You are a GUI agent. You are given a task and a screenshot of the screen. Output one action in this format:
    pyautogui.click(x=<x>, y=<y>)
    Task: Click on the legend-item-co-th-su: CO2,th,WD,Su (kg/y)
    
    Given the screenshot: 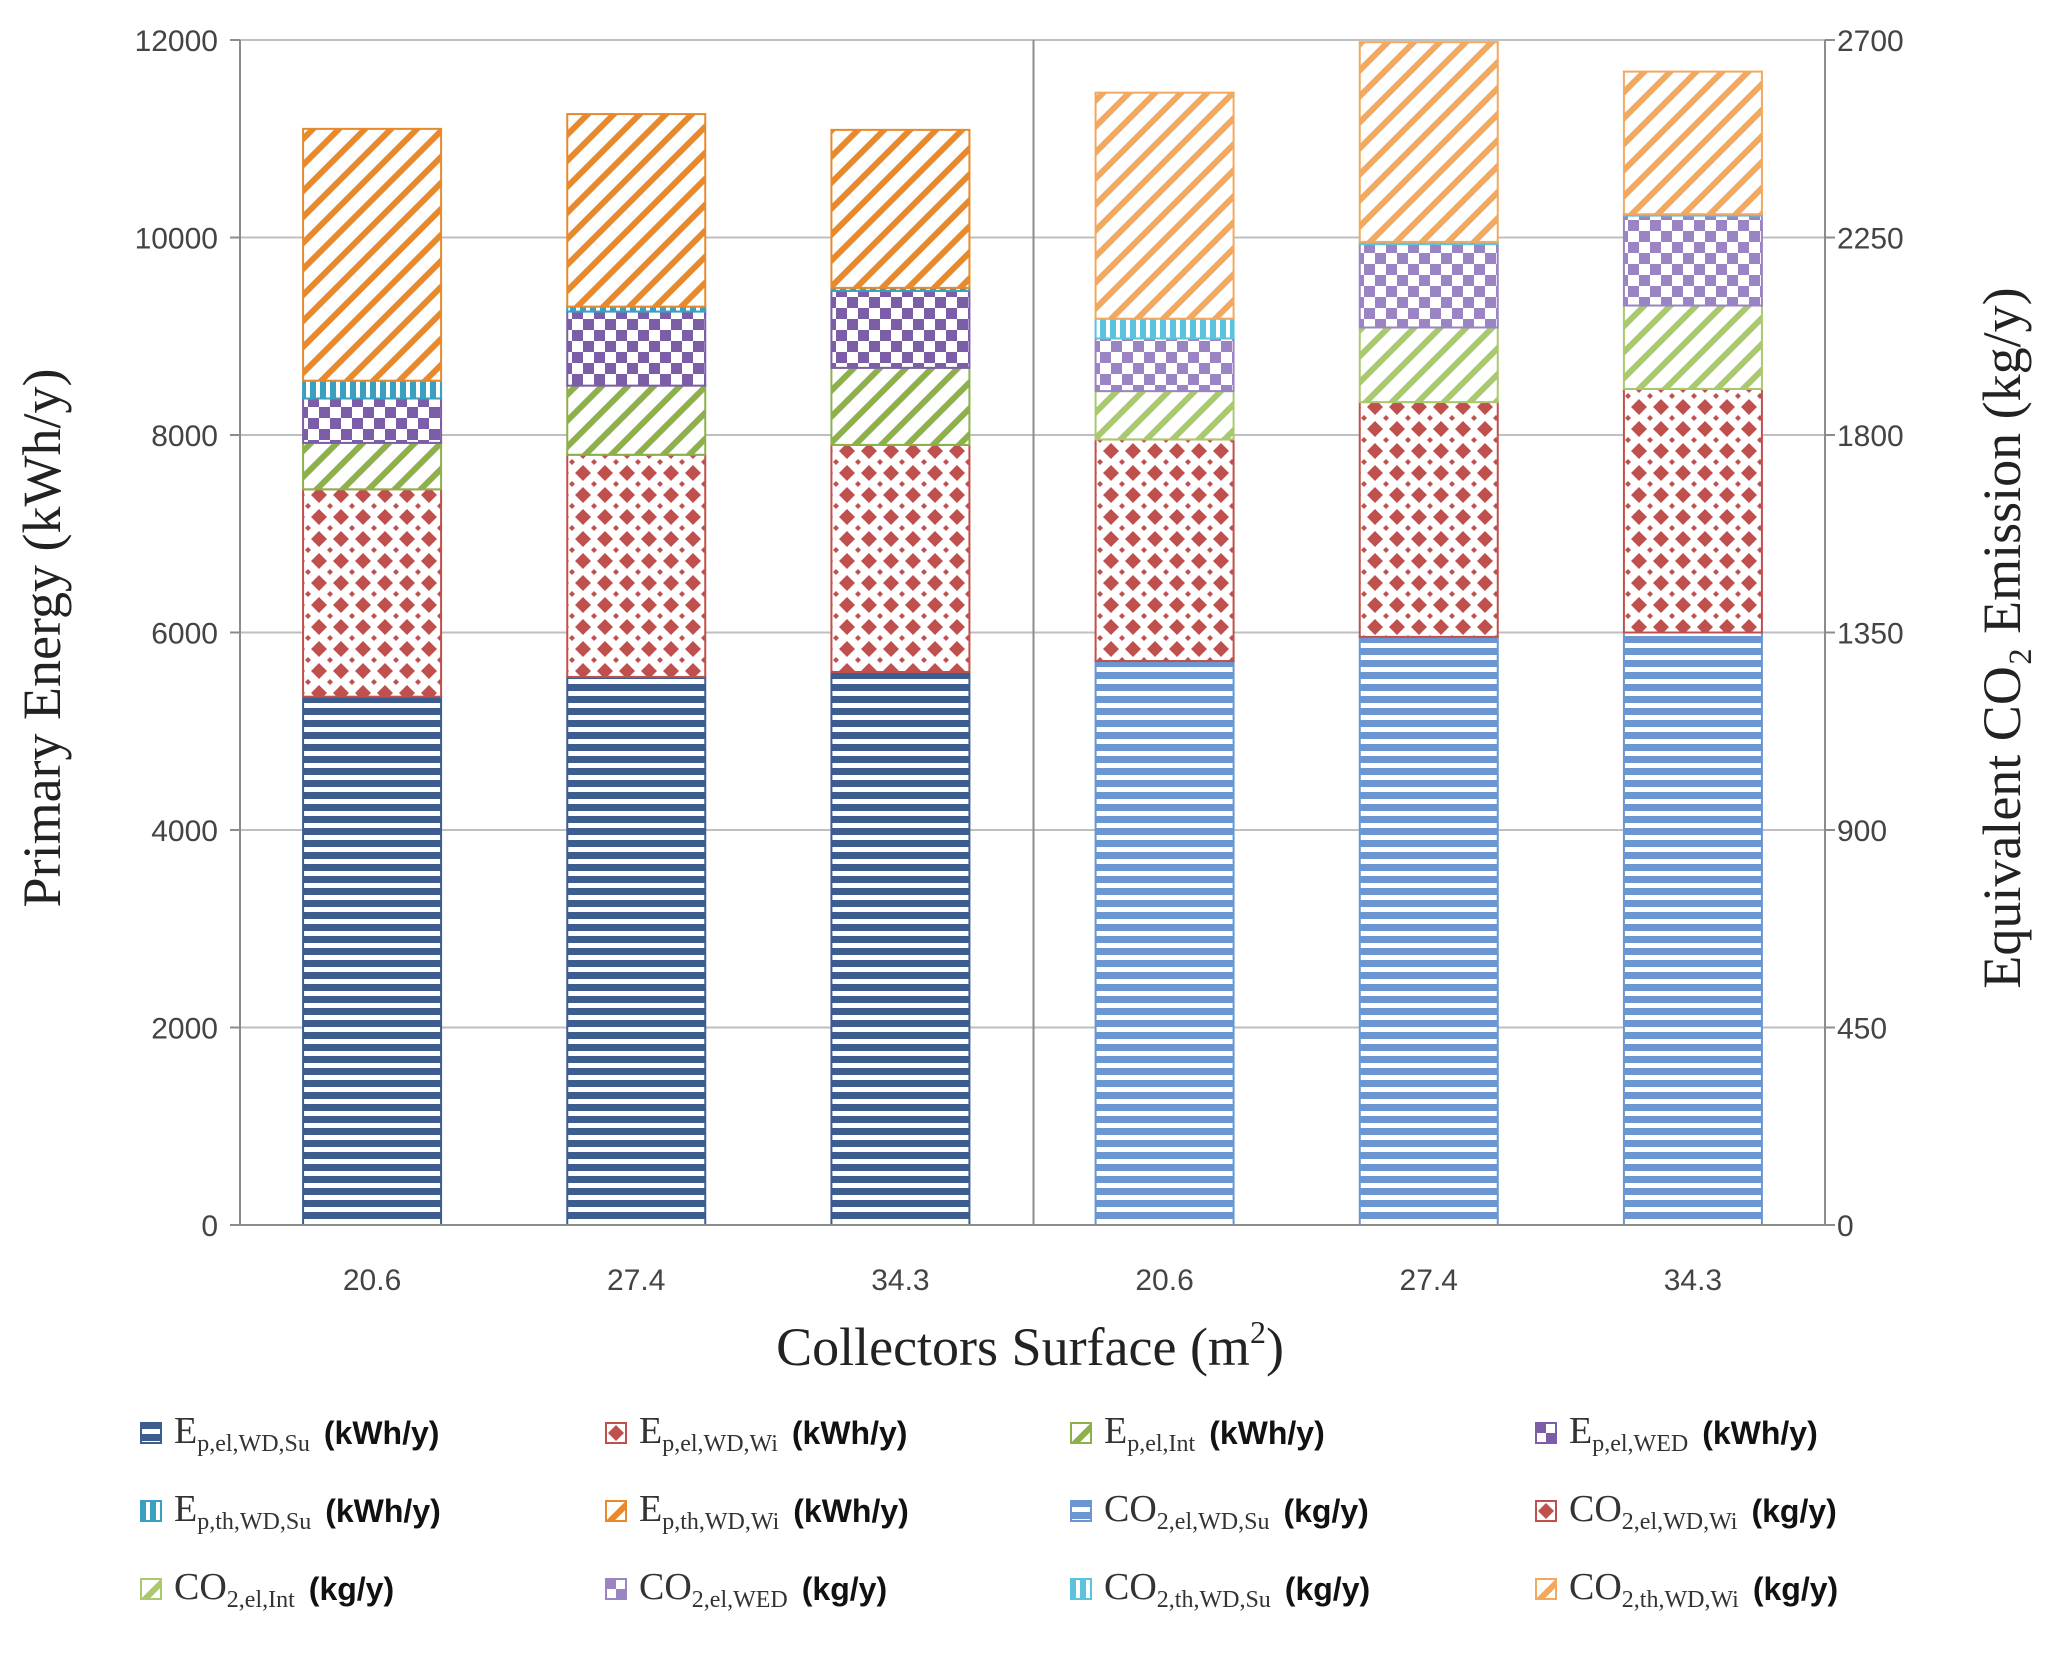 What is the action you would take?
    pyautogui.click(x=1302, y=1589)
    